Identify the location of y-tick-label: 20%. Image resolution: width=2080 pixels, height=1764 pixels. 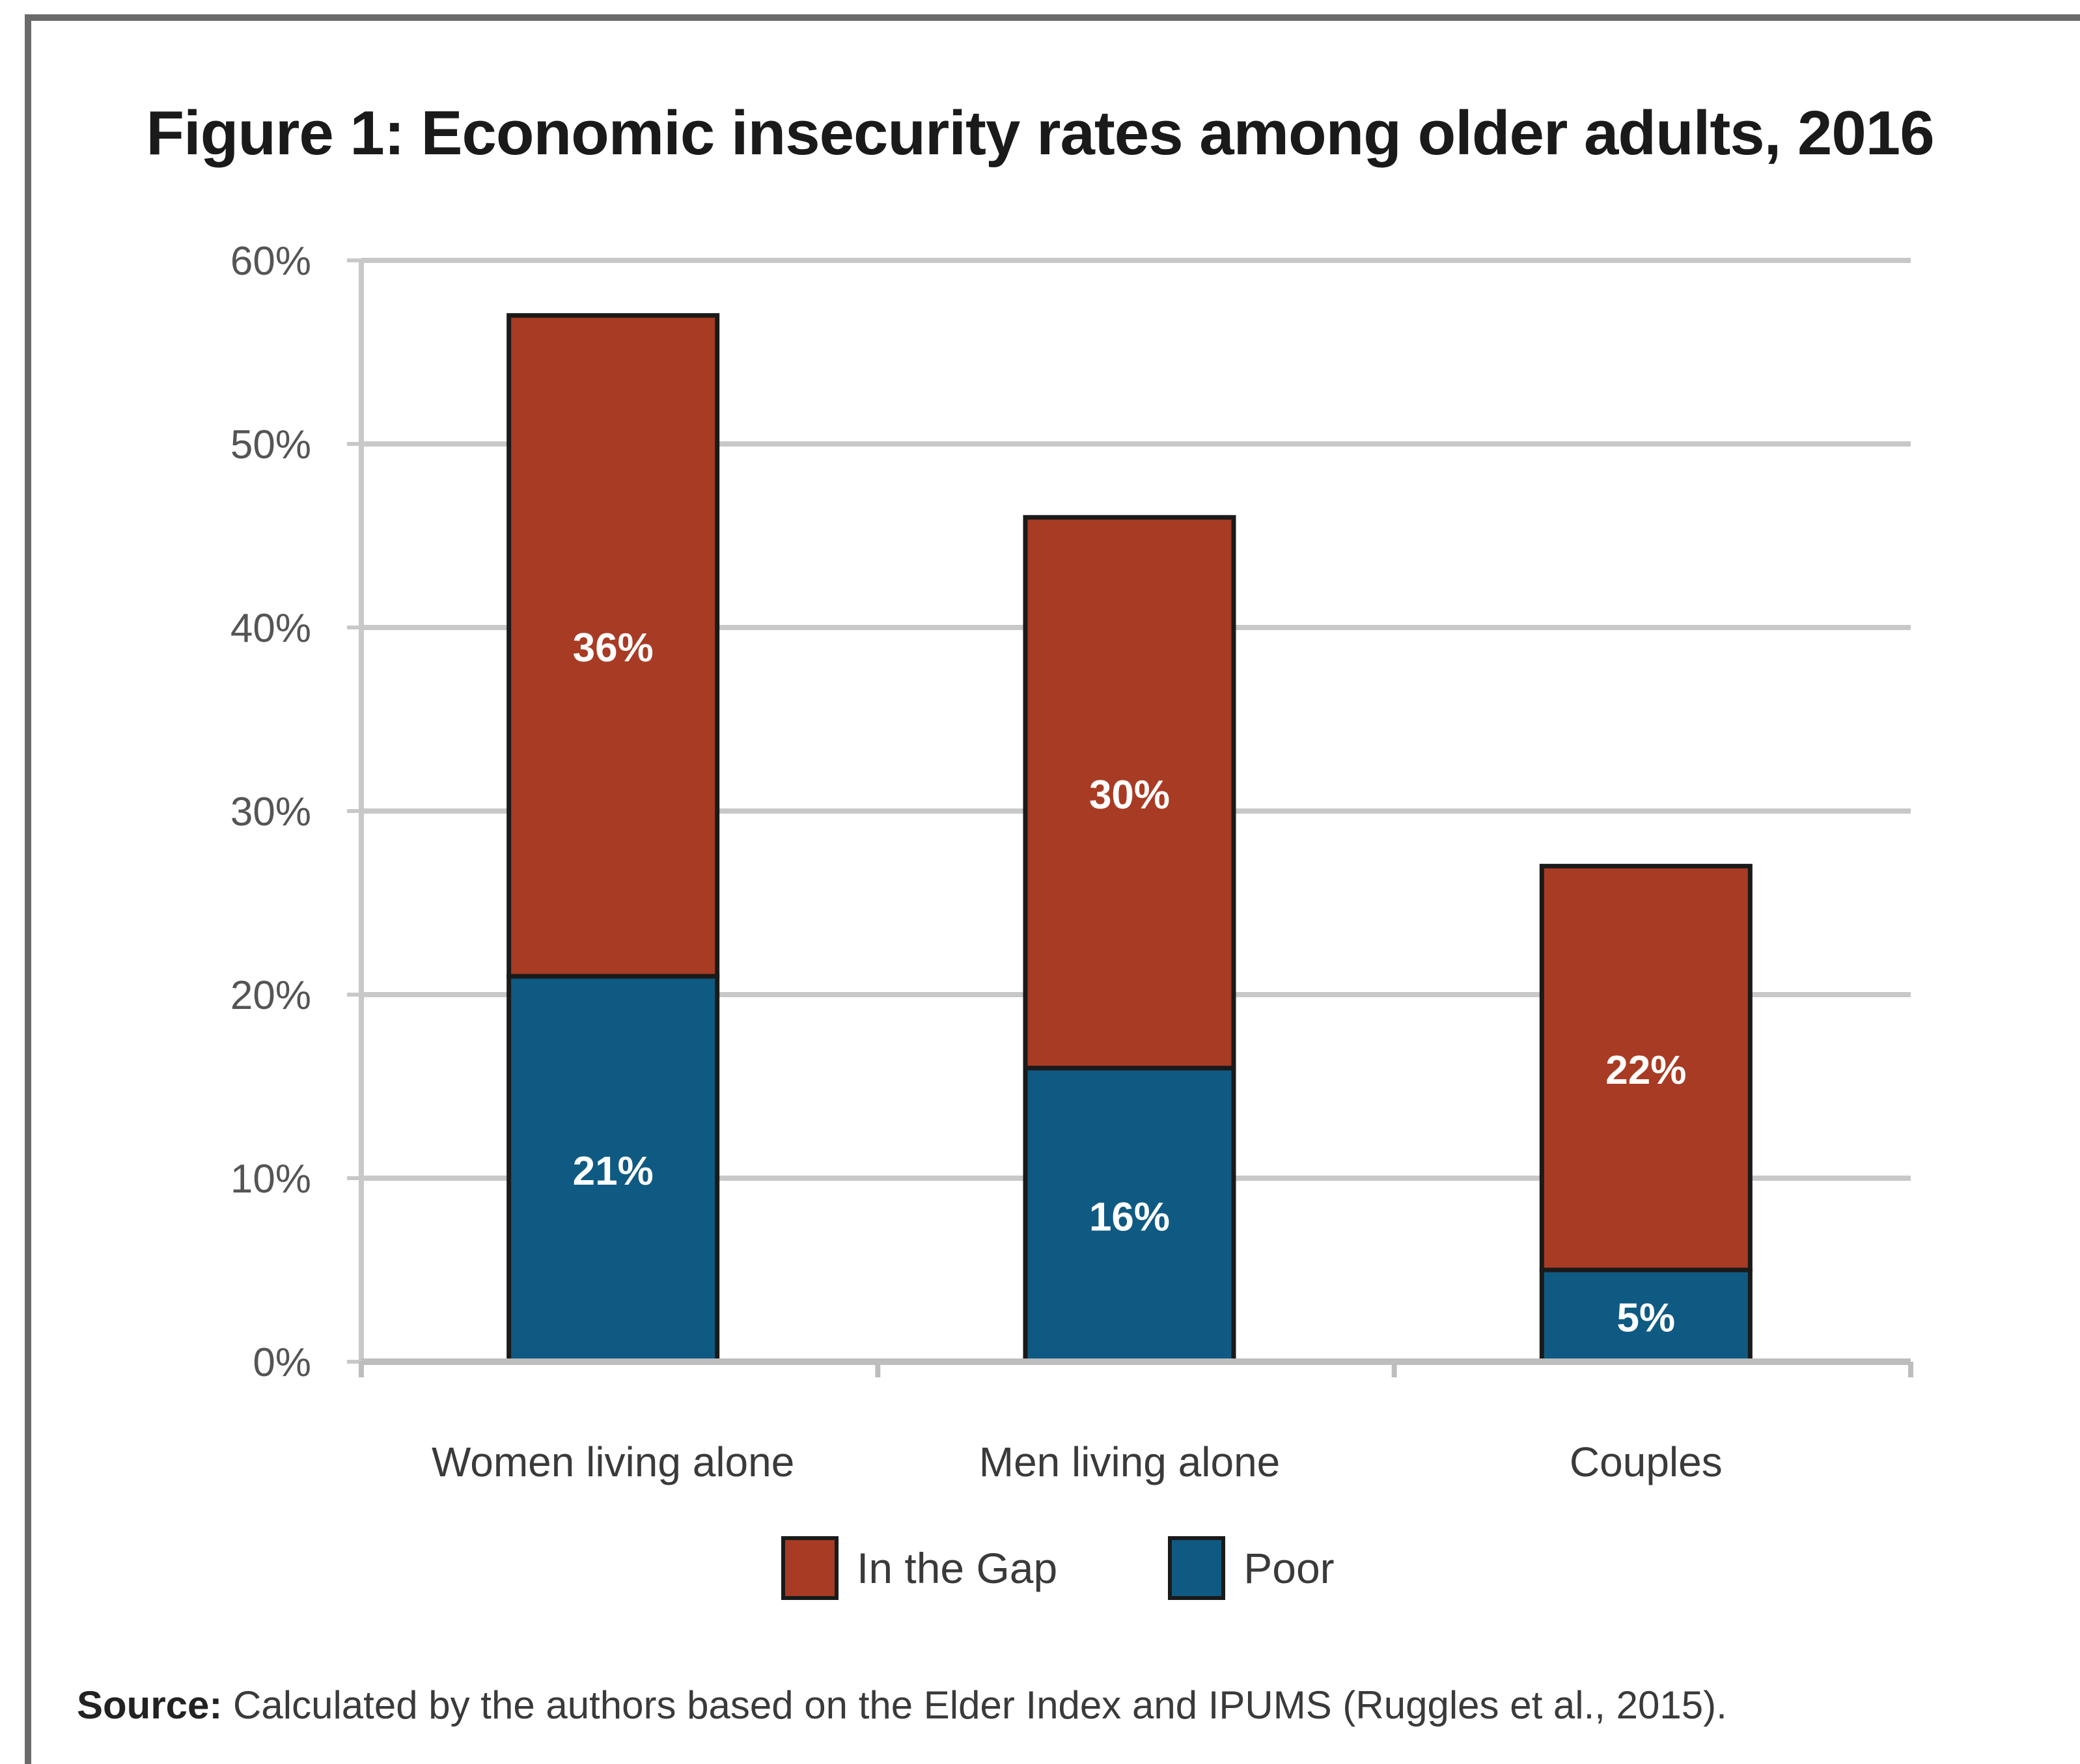
(270, 995).